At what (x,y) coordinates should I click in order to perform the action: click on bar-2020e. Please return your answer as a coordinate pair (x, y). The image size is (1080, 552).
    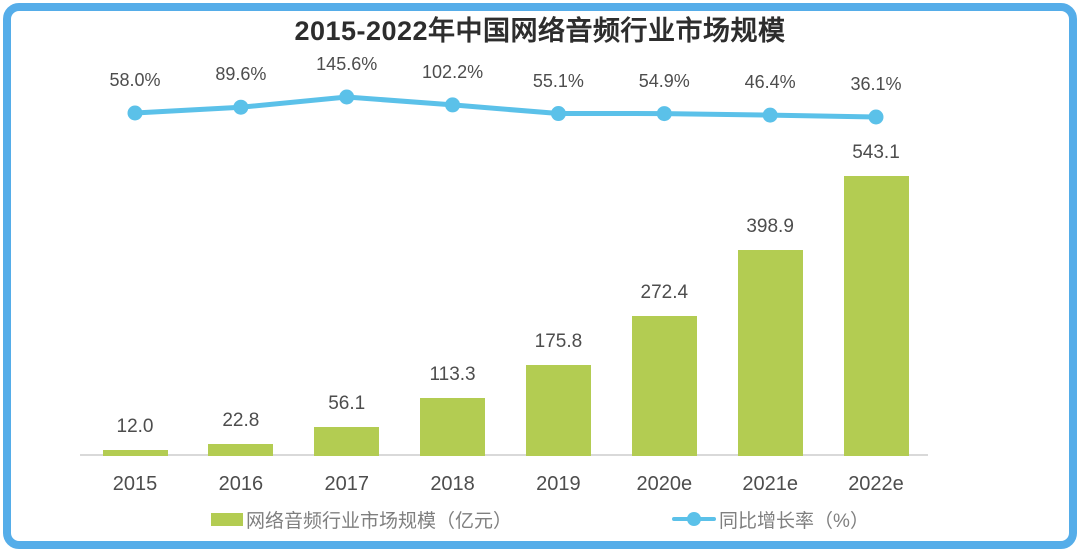
    Looking at the image, I should click on (664, 386).